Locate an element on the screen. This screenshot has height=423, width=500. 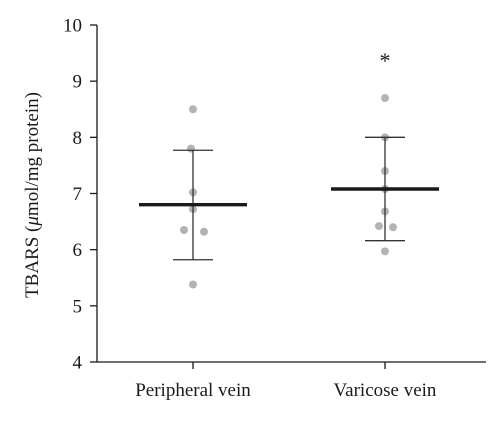
y-axis-title: TBARS (μmol/mg protein) is located at coordinates (32, 195).